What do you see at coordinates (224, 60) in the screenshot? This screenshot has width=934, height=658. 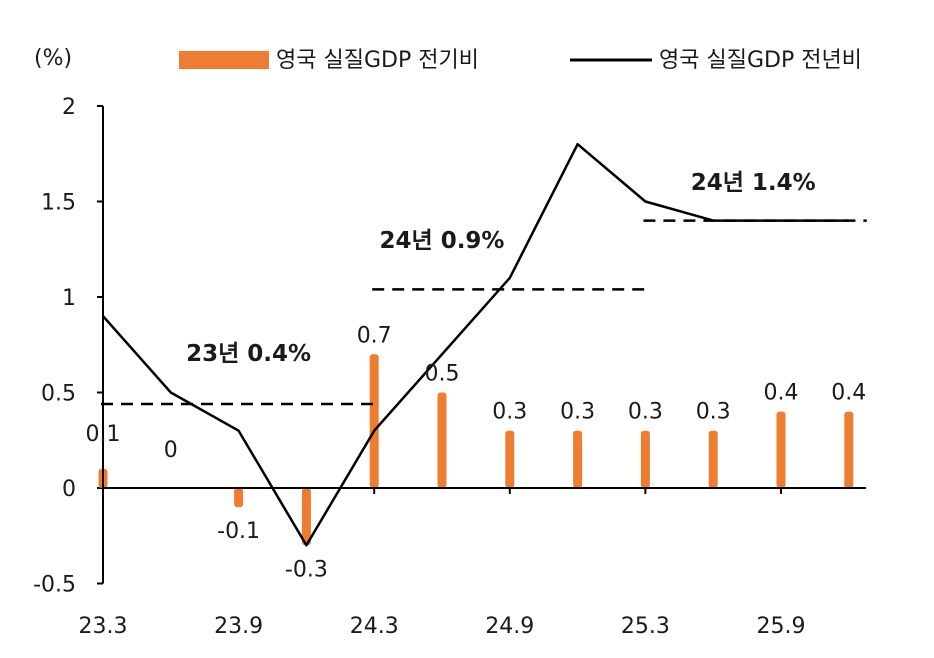 I see `legend-bar-swatch` at bounding box center [224, 60].